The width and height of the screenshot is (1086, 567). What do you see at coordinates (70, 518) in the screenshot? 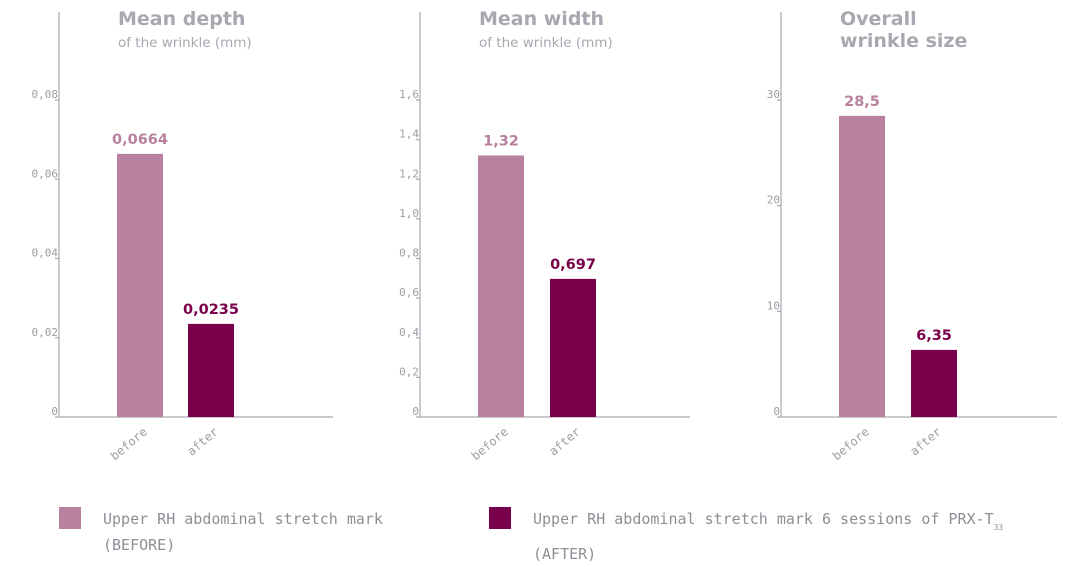
I see `legend-before-swatch` at bounding box center [70, 518].